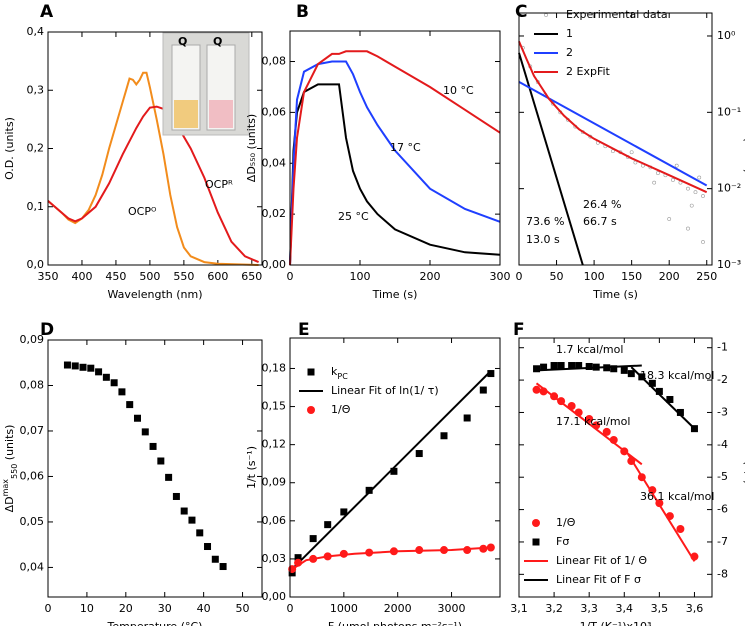 The height and width of the screenshot is (626, 745). Describe the element at coordinates (217, 276) in the screenshot. I see `x-tick-label: 600` at that location.